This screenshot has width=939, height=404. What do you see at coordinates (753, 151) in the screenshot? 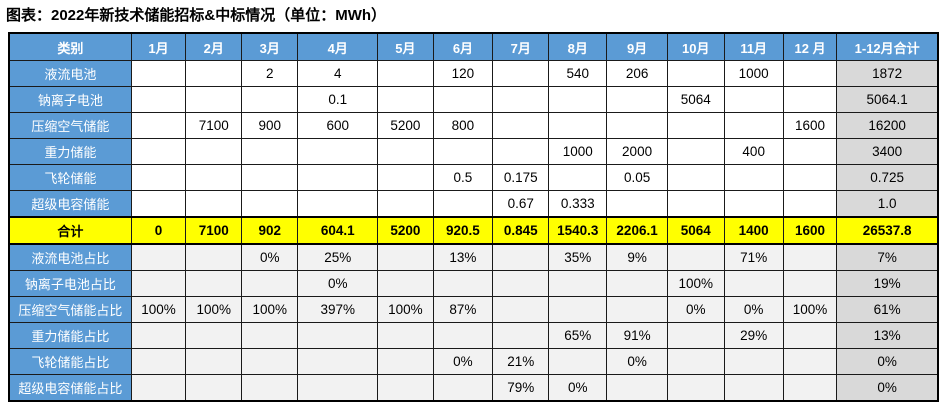
I see `table-cell: 400` at bounding box center [753, 151].